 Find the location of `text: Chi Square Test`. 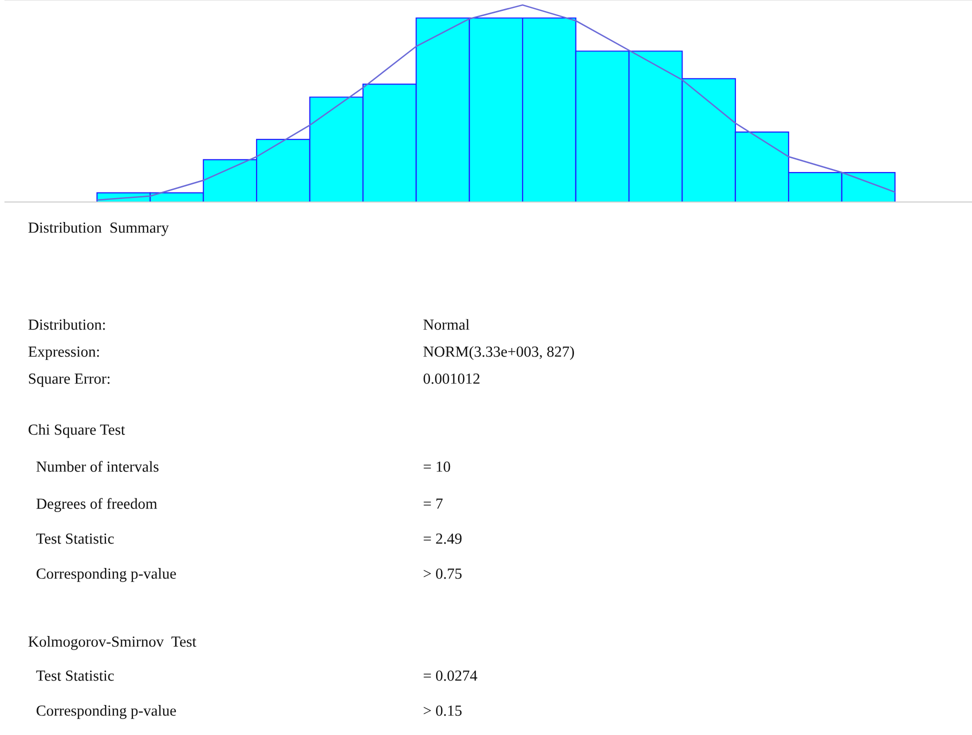

text: Chi Square Test is located at coordinates (77, 431).